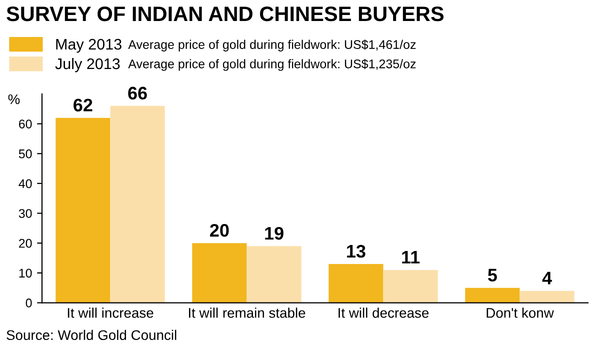  What do you see at coordinates (272, 46) in the screenshot?
I see `text: Average price of gold during fieldwork: US$1,461/oz` at bounding box center [272, 46].